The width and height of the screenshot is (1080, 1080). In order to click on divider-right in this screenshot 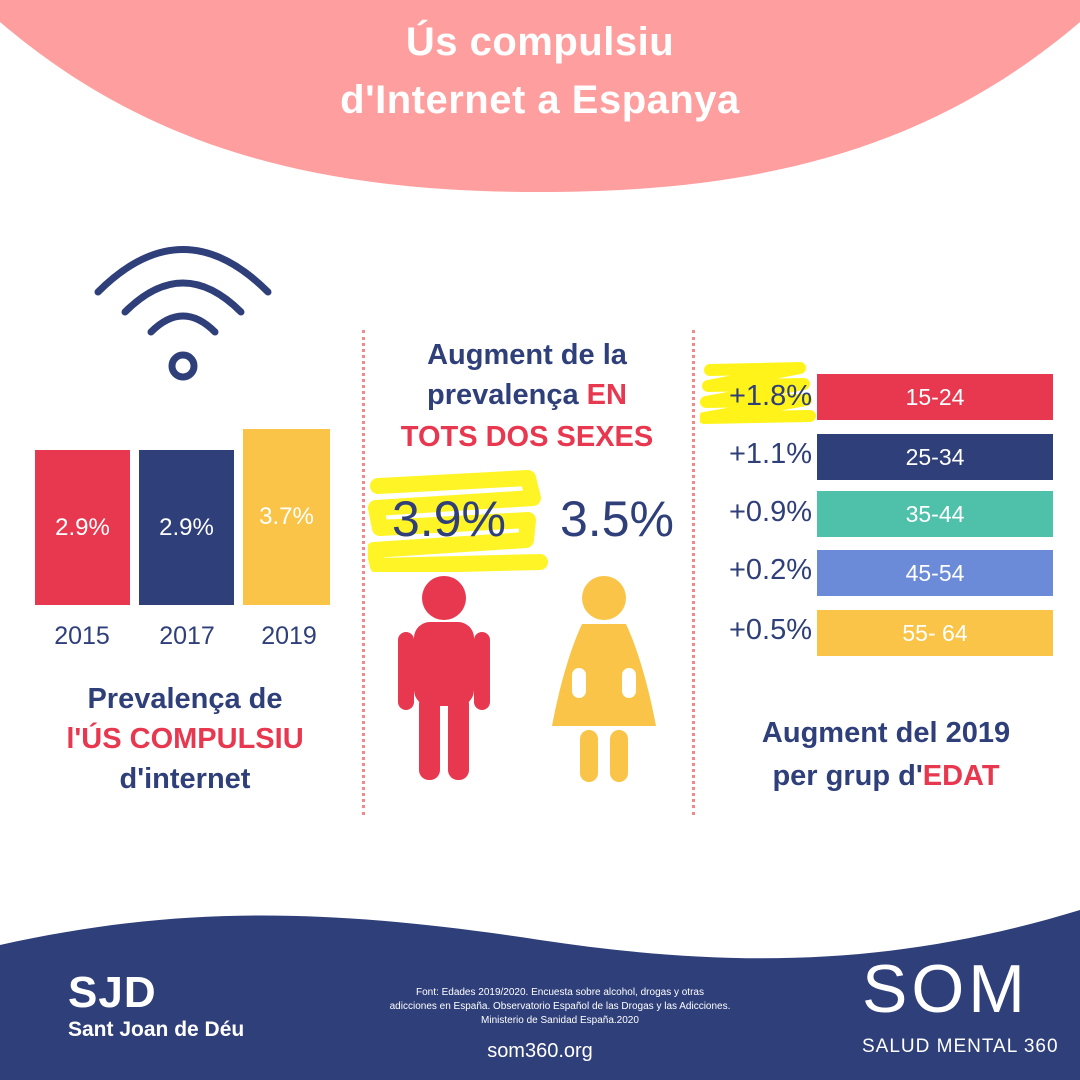, I will do `click(693, 572)`.